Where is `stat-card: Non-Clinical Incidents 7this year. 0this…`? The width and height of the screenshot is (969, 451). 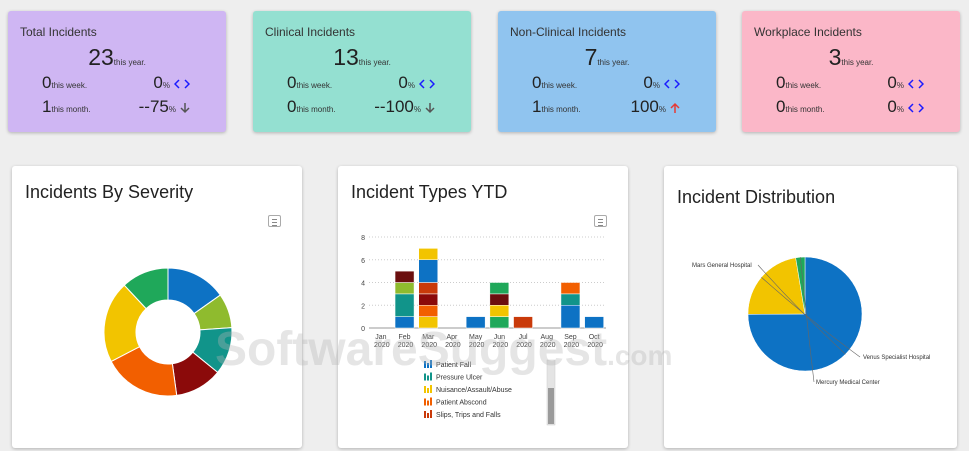 stat-card: Non-Clinical Incidents 7this year. 0this… is located at coordinates (607, 71).